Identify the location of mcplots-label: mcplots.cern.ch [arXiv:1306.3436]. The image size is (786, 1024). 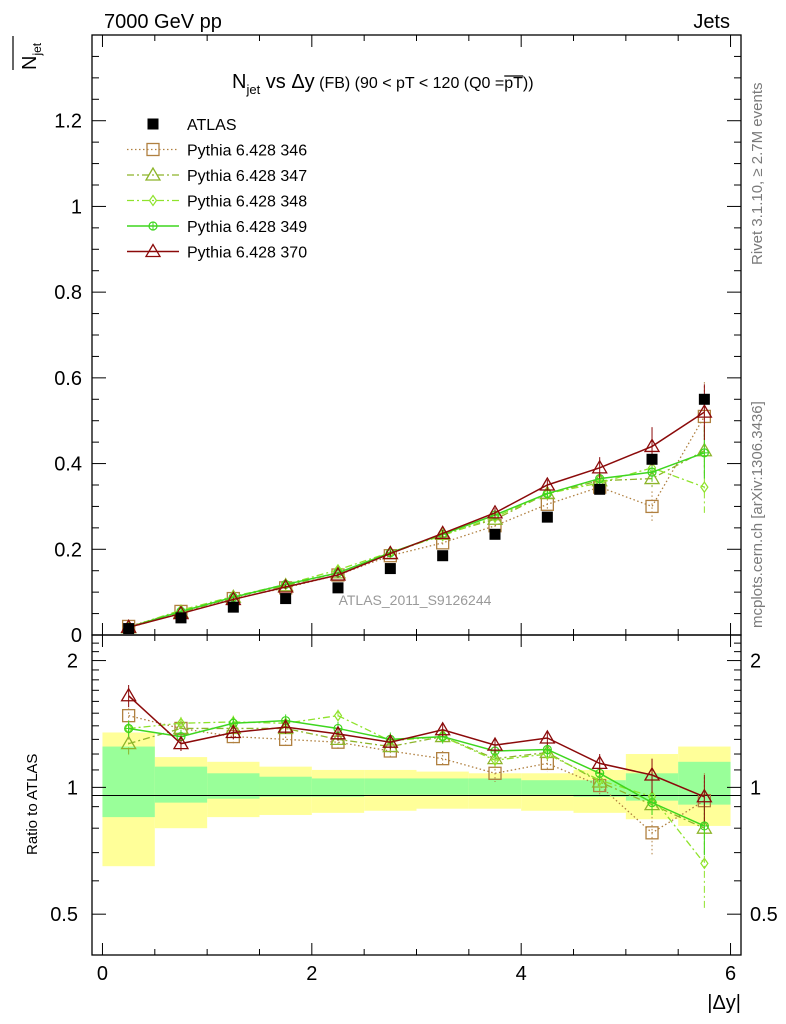
(757, 514).